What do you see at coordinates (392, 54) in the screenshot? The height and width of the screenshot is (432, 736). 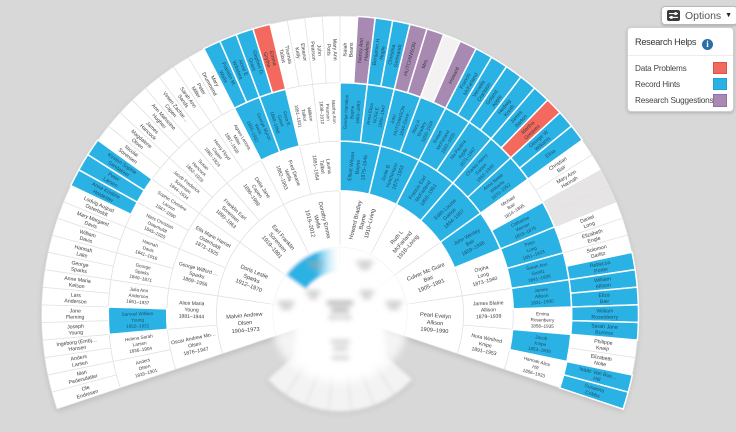 I see `svg-text: Christina` at bounding box center [392, 54].